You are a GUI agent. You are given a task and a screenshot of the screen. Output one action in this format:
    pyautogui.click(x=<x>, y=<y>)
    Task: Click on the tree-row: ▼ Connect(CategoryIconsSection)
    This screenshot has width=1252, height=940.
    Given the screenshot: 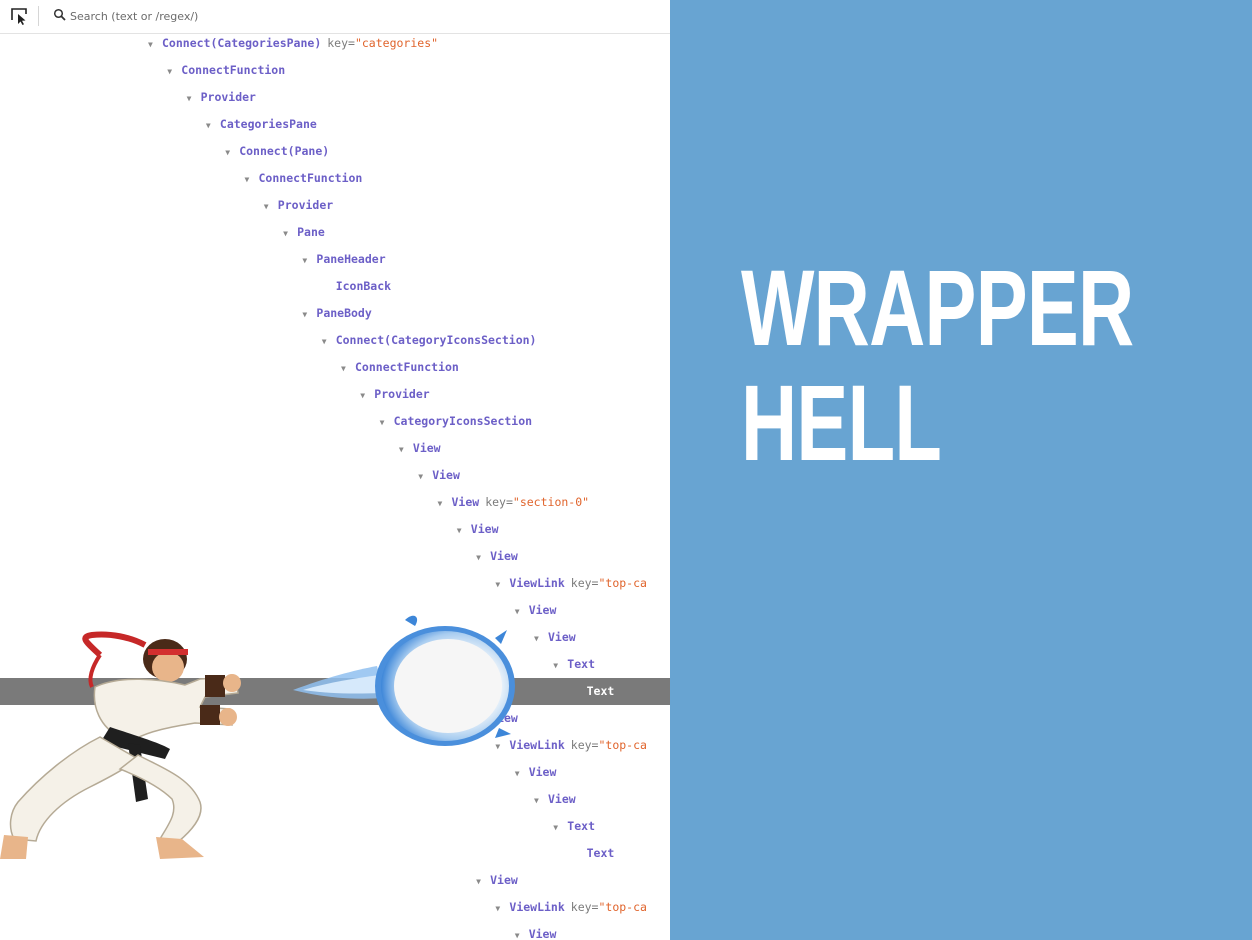 What is the action you would take?
    pyautogui.click(x=335, y=340)
    